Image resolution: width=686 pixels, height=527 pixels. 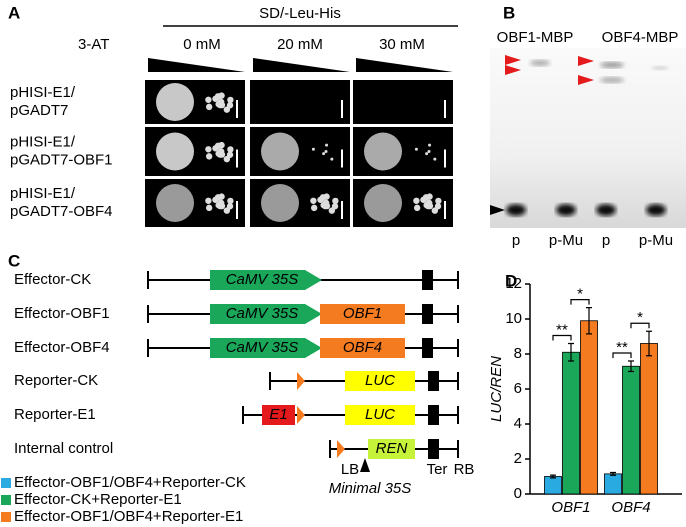 What do you see at coordinates (518, 423) in the screenshot?
I see `y-tick-label: 4` at bounding box center [518, 423].